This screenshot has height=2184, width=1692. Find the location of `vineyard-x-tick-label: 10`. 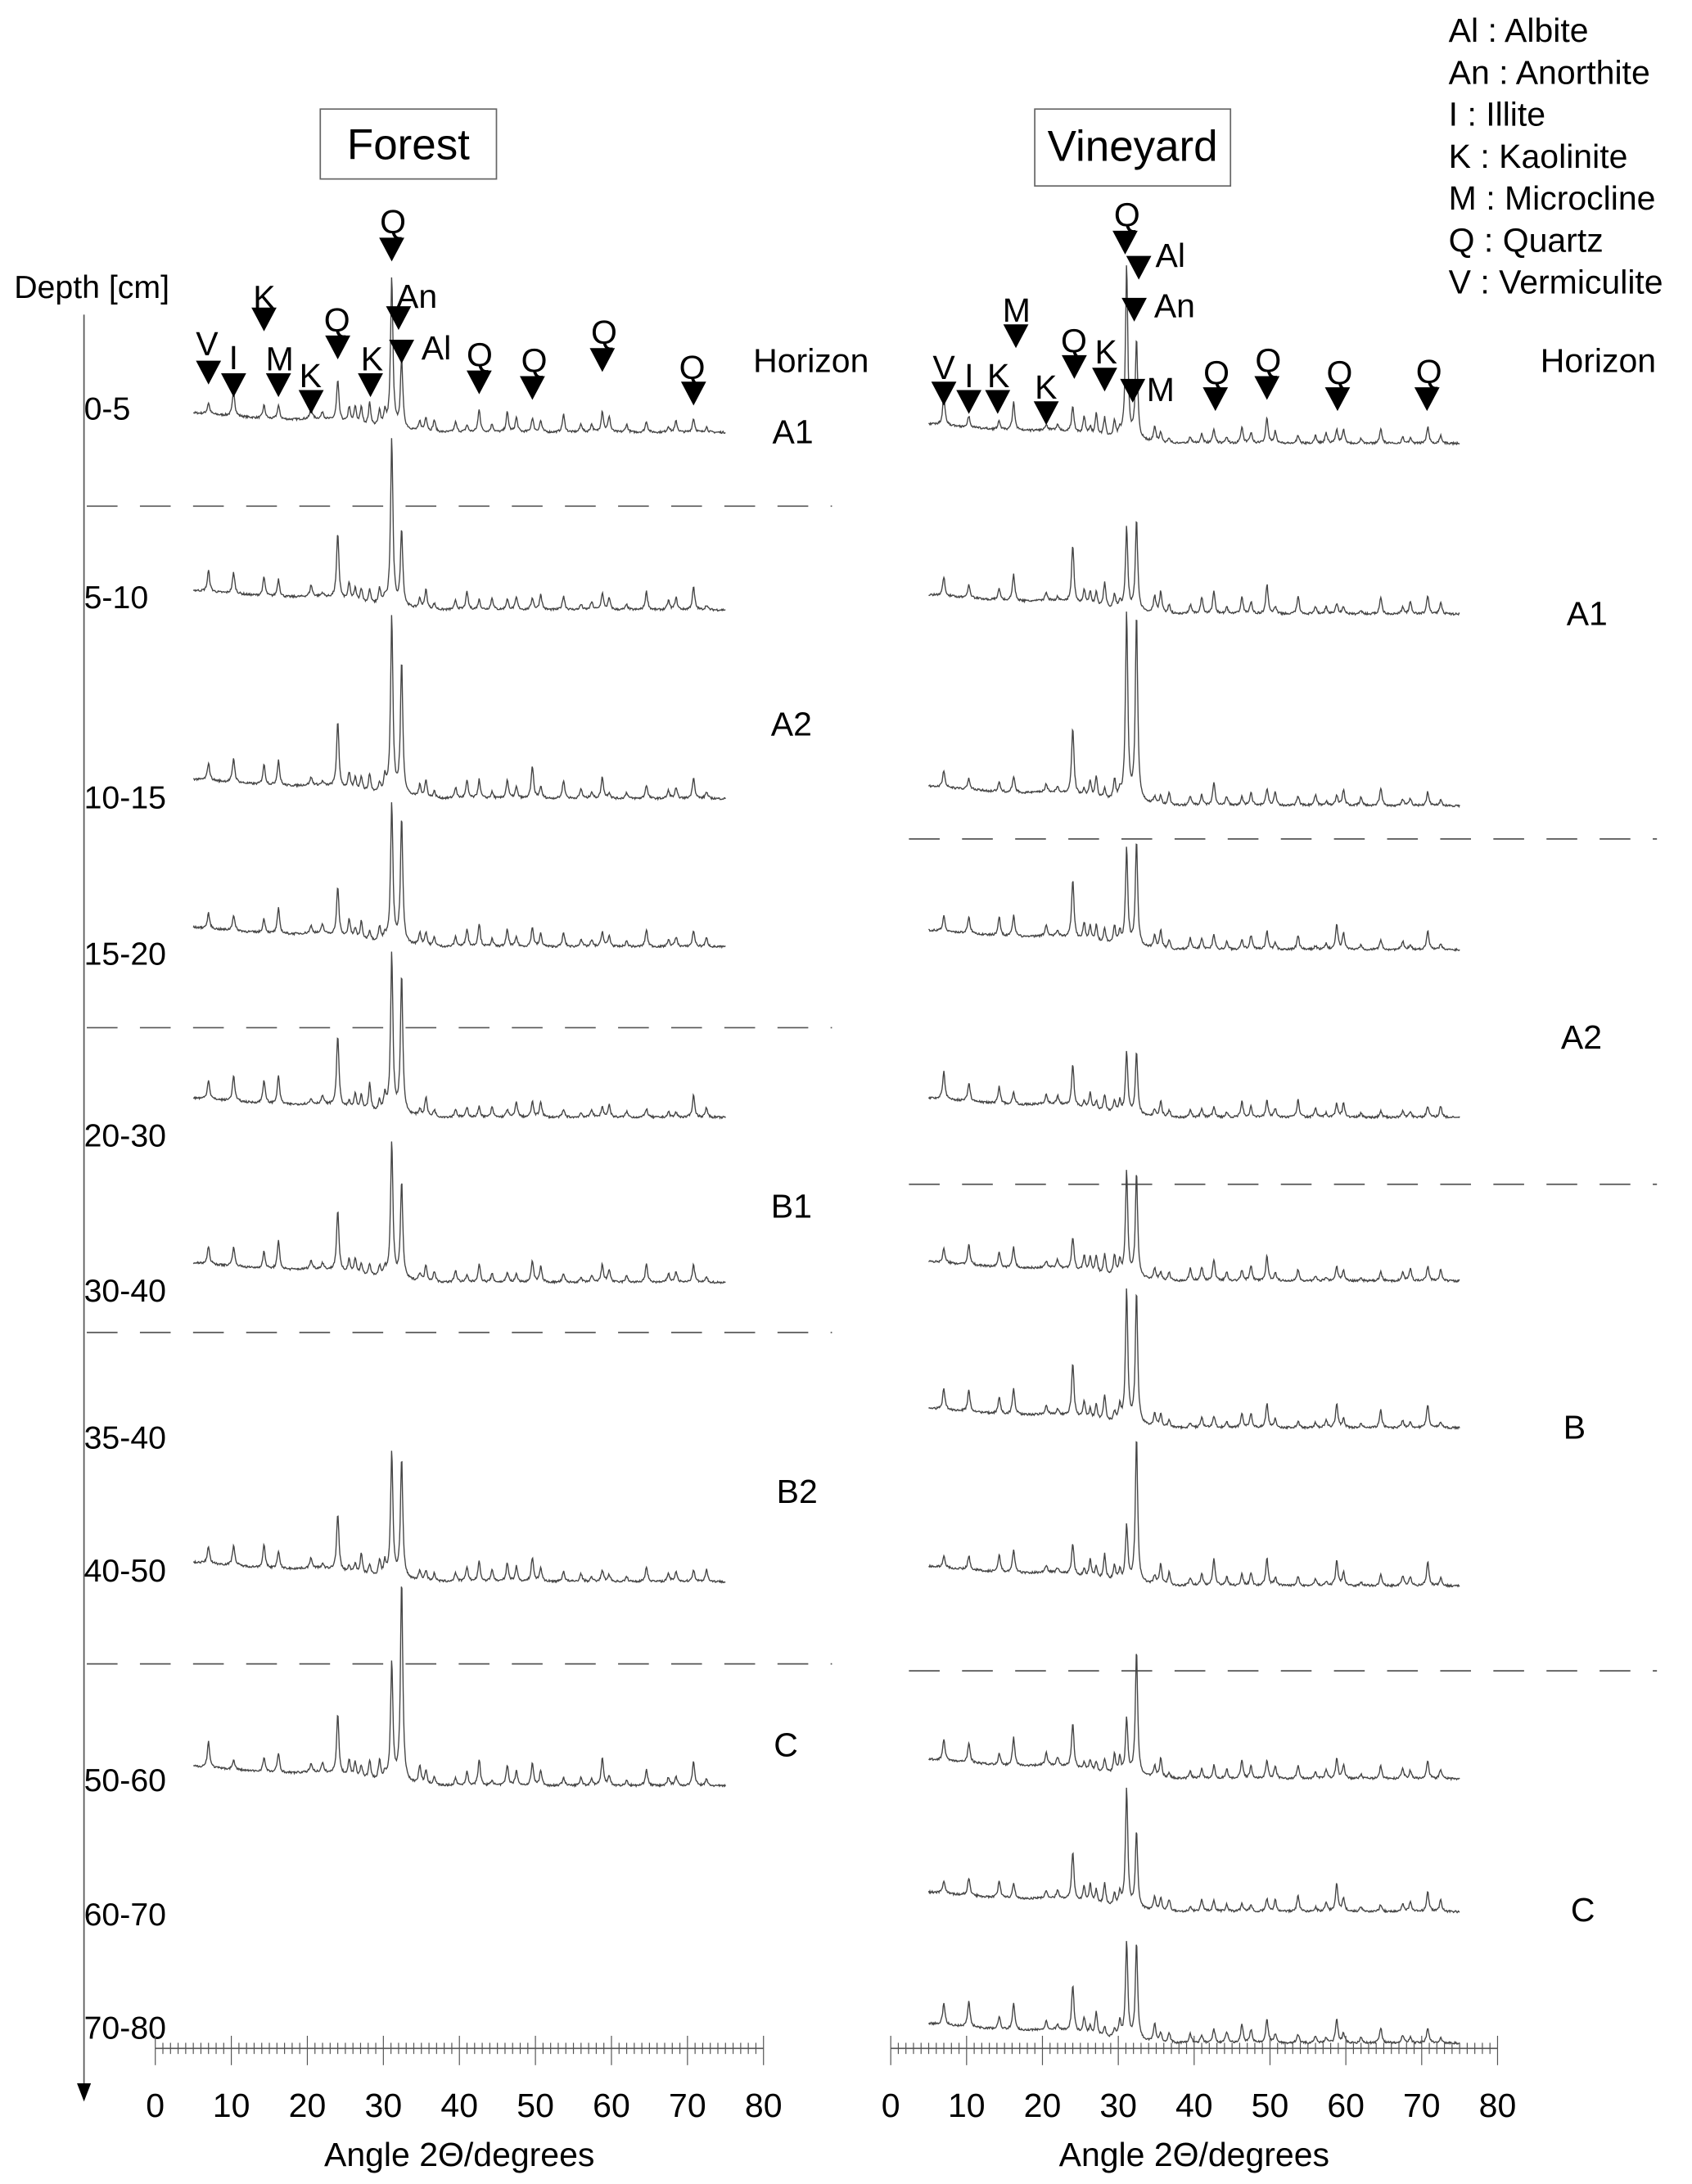

vineyard-x-tick-label: 10 is located at coordinates (967, 2105).